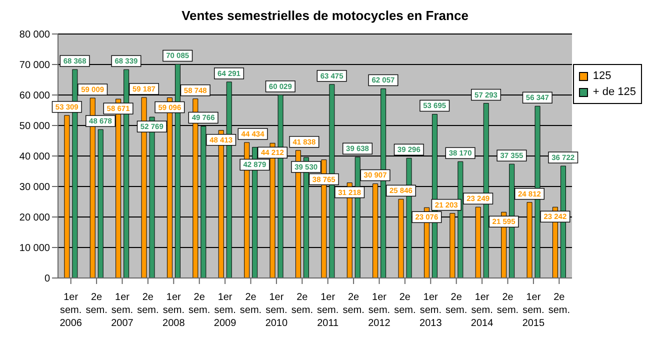  Describe the element at coordinates (431, 310) in the screenshot. I see `x-tick-label: 1er sem. 2013` at that location.